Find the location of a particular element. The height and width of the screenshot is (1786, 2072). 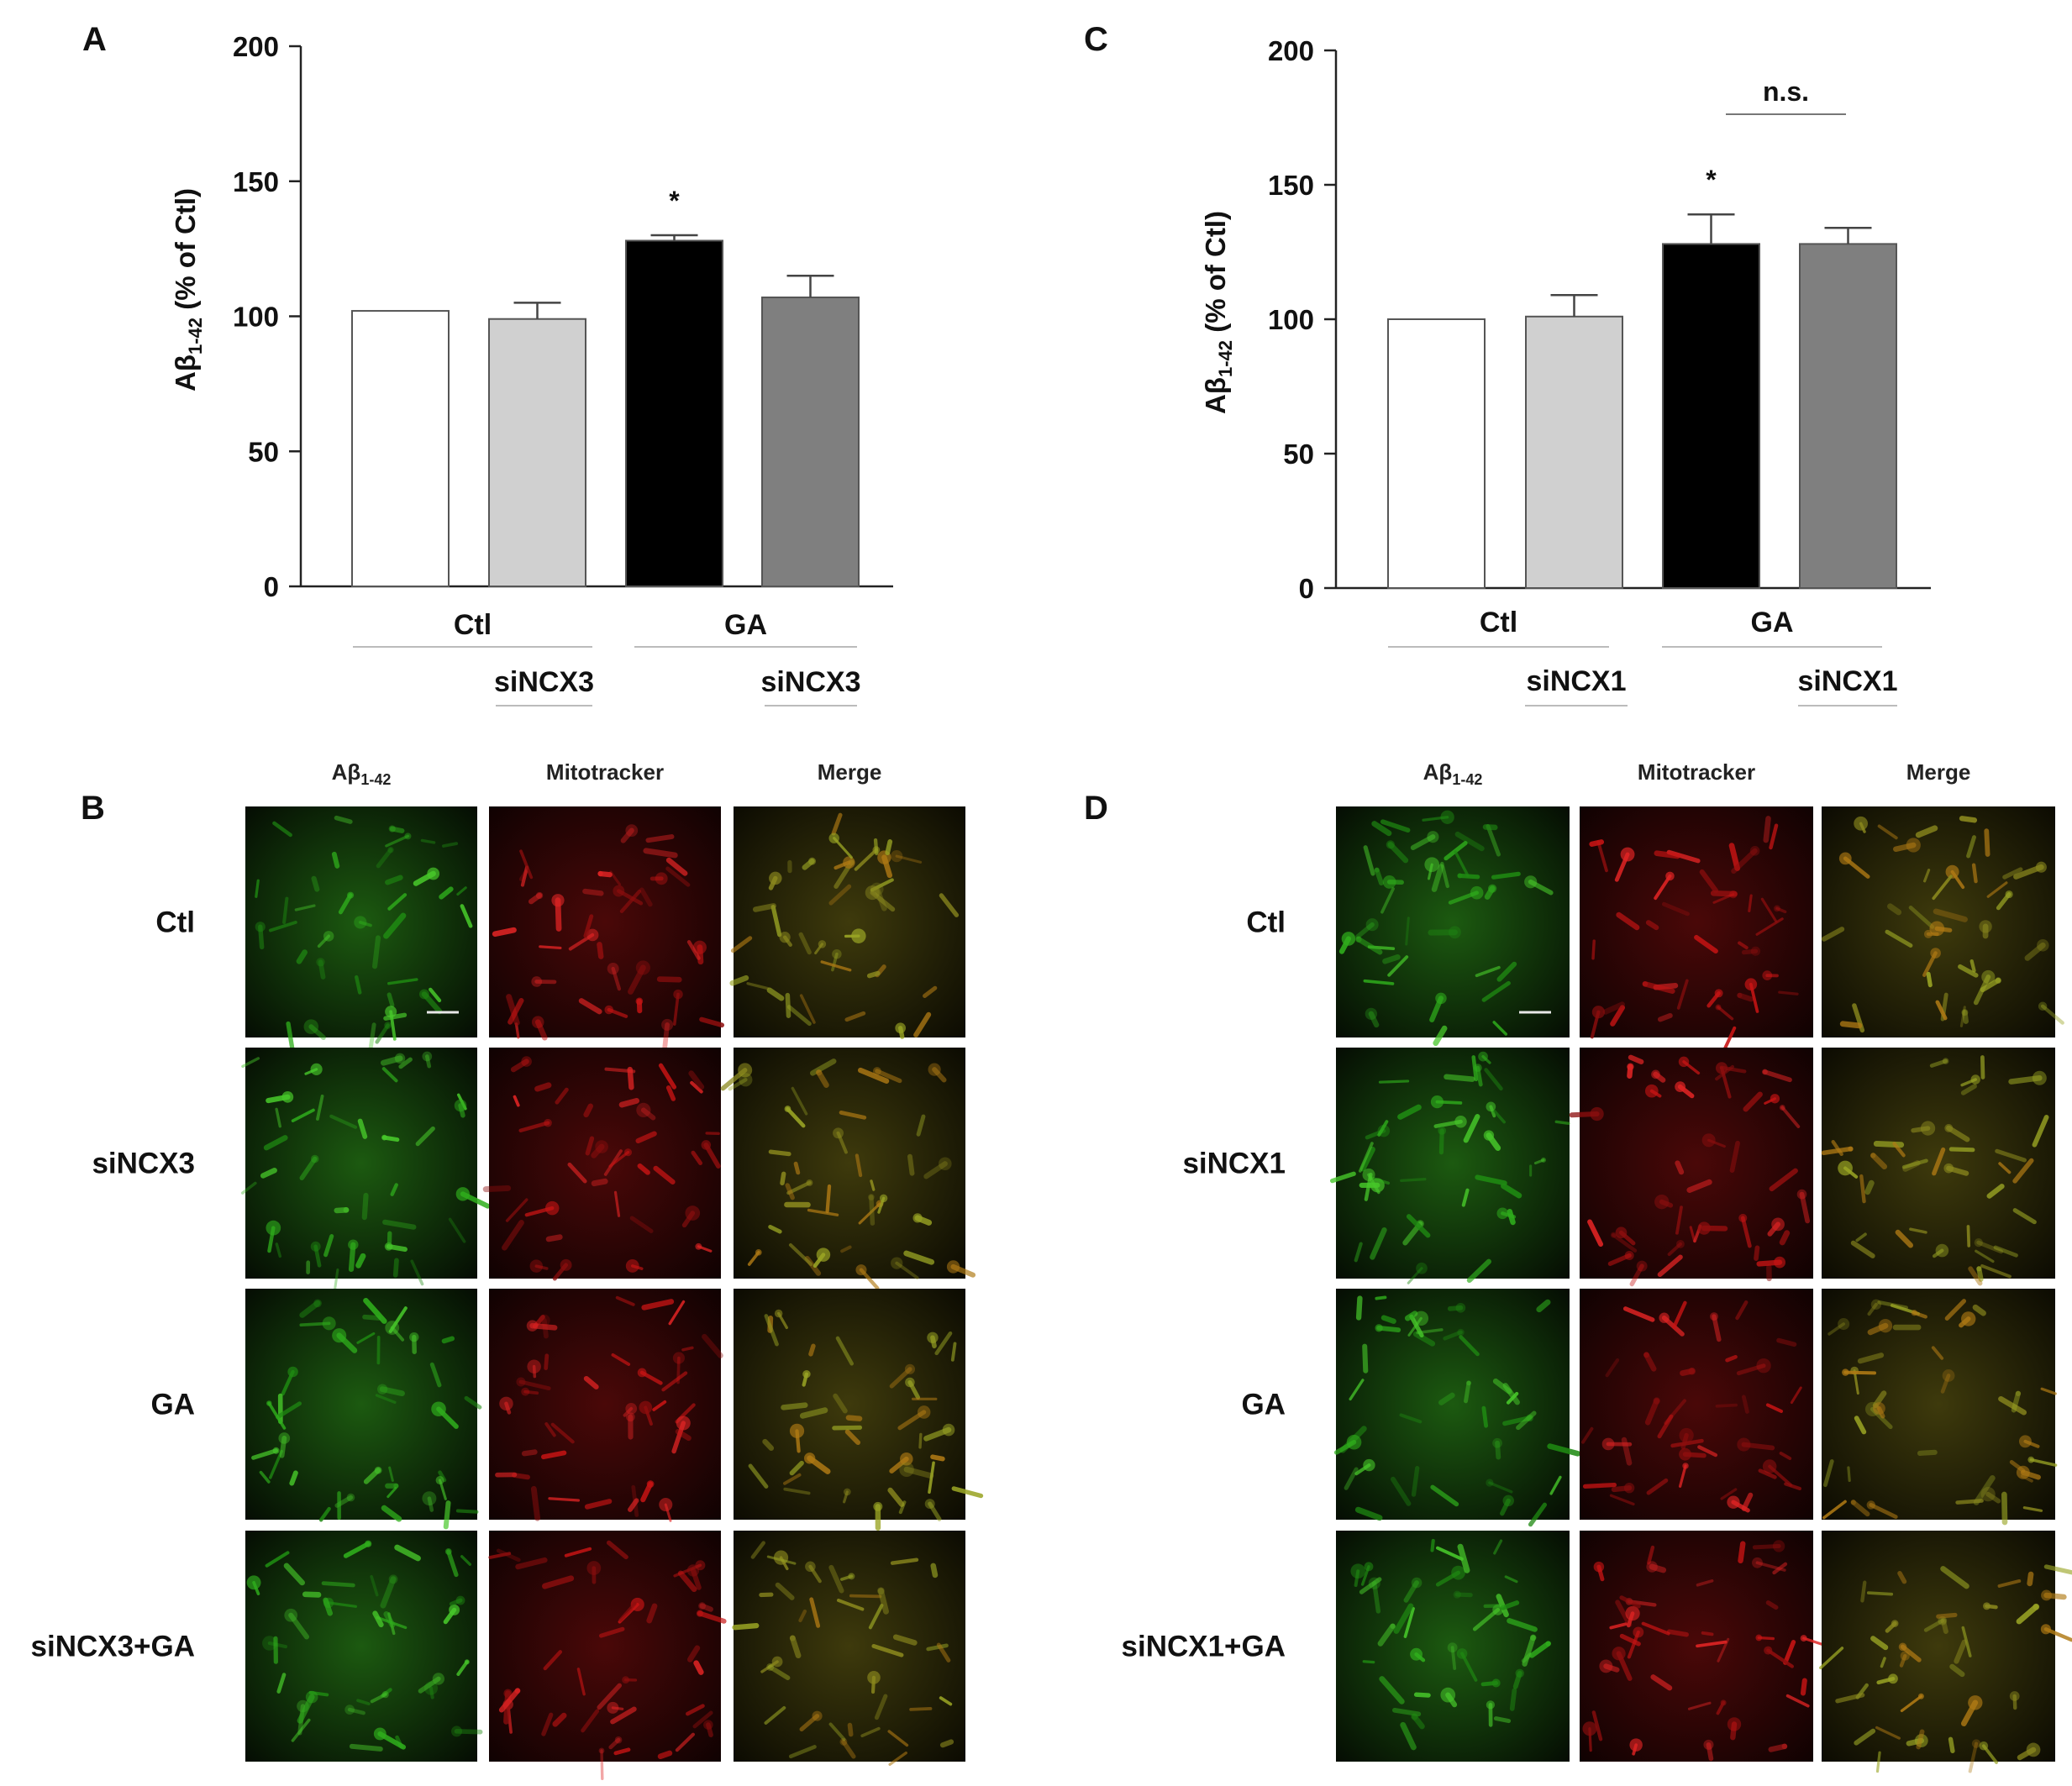

row-label: Ctl is located at coordinates (175, 922).